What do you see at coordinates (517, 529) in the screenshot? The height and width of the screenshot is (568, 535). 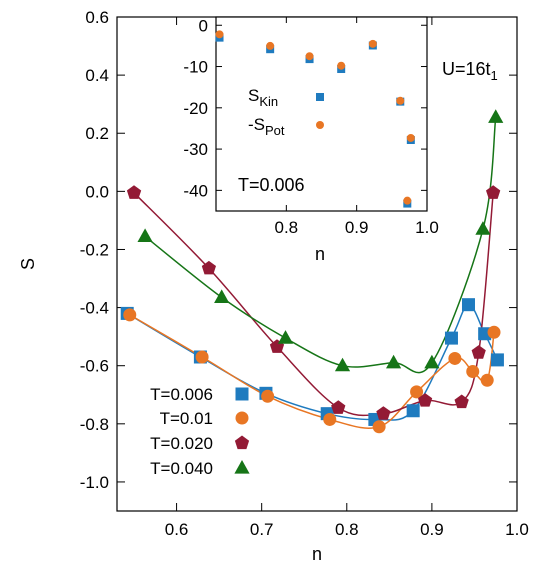 I see `main-x-tick-label: 1.0` at bounding box center [517, 529].